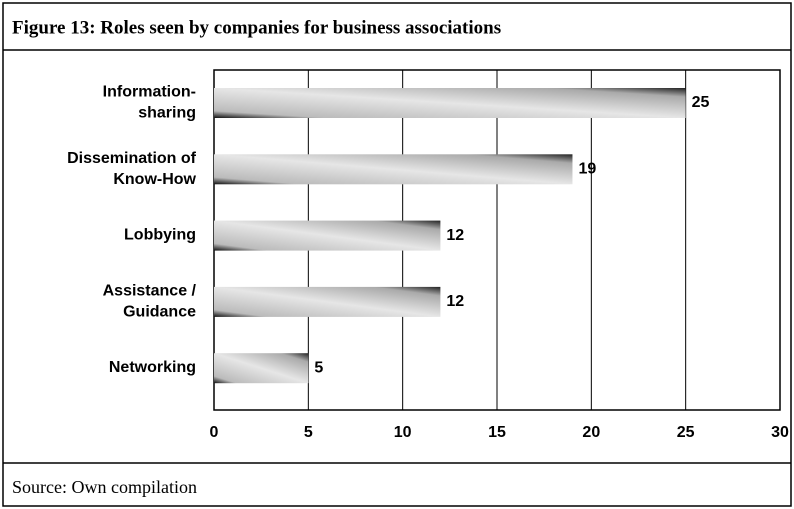  Describe the element at coordinates (780, 432) in the screenshot. I see `x-tick-label: 30` at that location.